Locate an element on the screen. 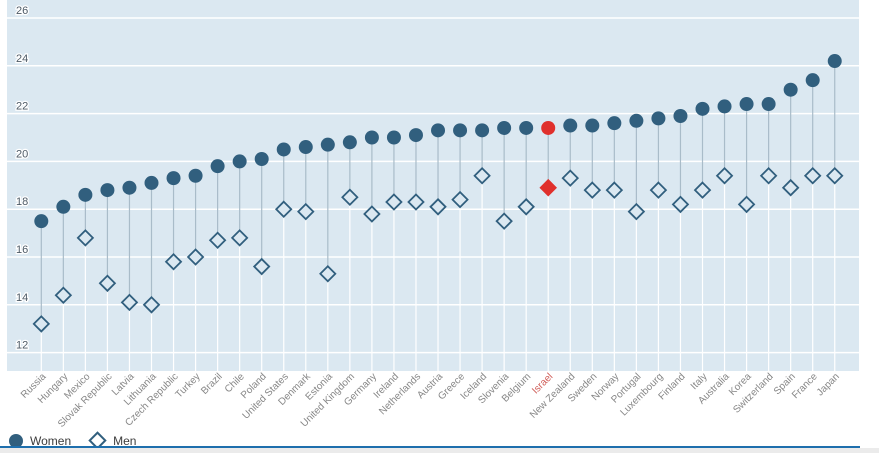 The image size is (879, 453). y-tick-label-12: 12 is located at coordinates (22, 346).